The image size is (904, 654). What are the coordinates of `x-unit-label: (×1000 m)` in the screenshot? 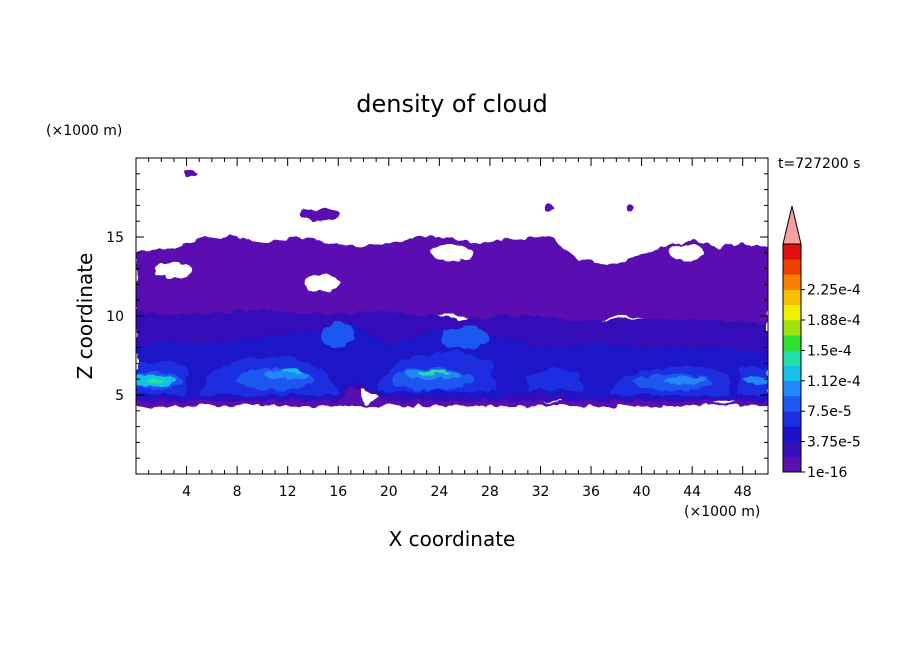 It's located at (722, 512).